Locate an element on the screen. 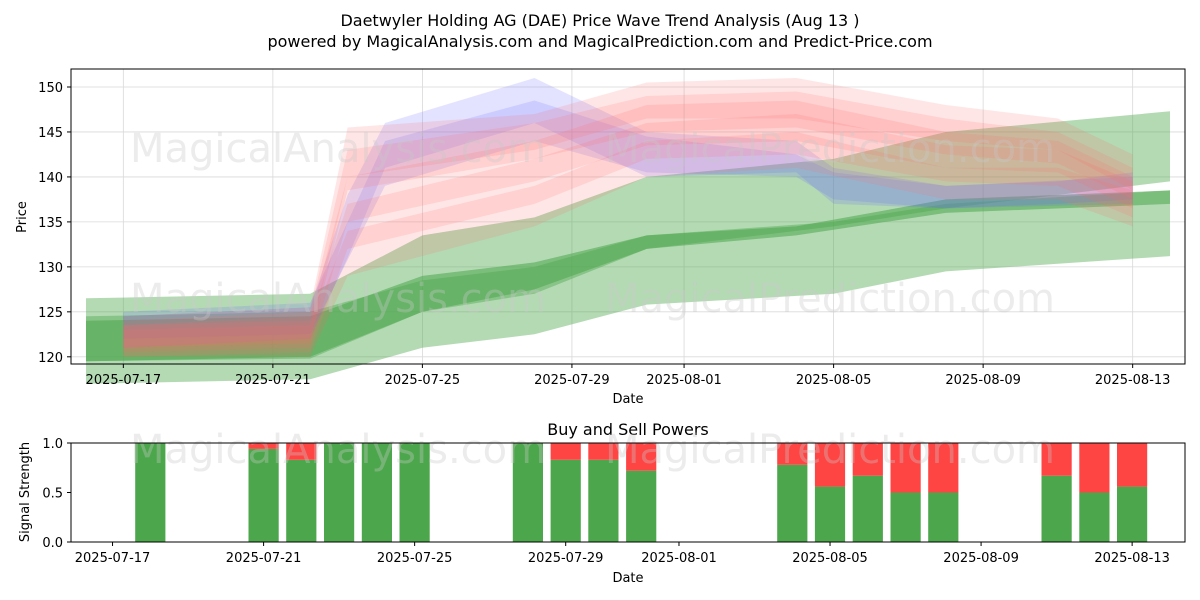 This screenshot has height=600, width=1200. watermark-analysis-mid: MagicalAnalysis.com is located at coordinates (338, 299).